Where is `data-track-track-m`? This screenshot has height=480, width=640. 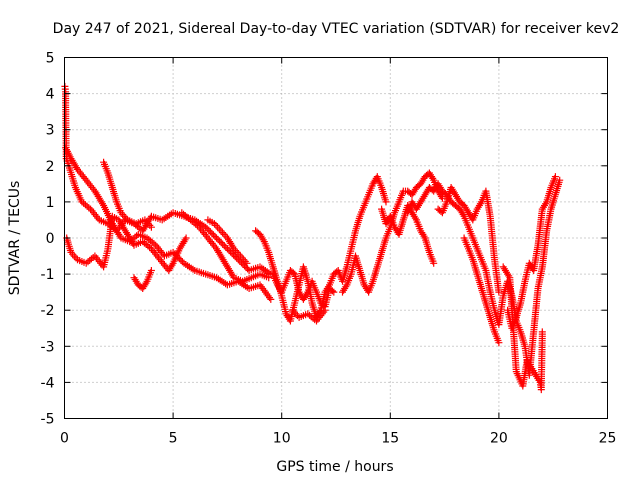
data-track-track-m is located at coordinates (484, 277).